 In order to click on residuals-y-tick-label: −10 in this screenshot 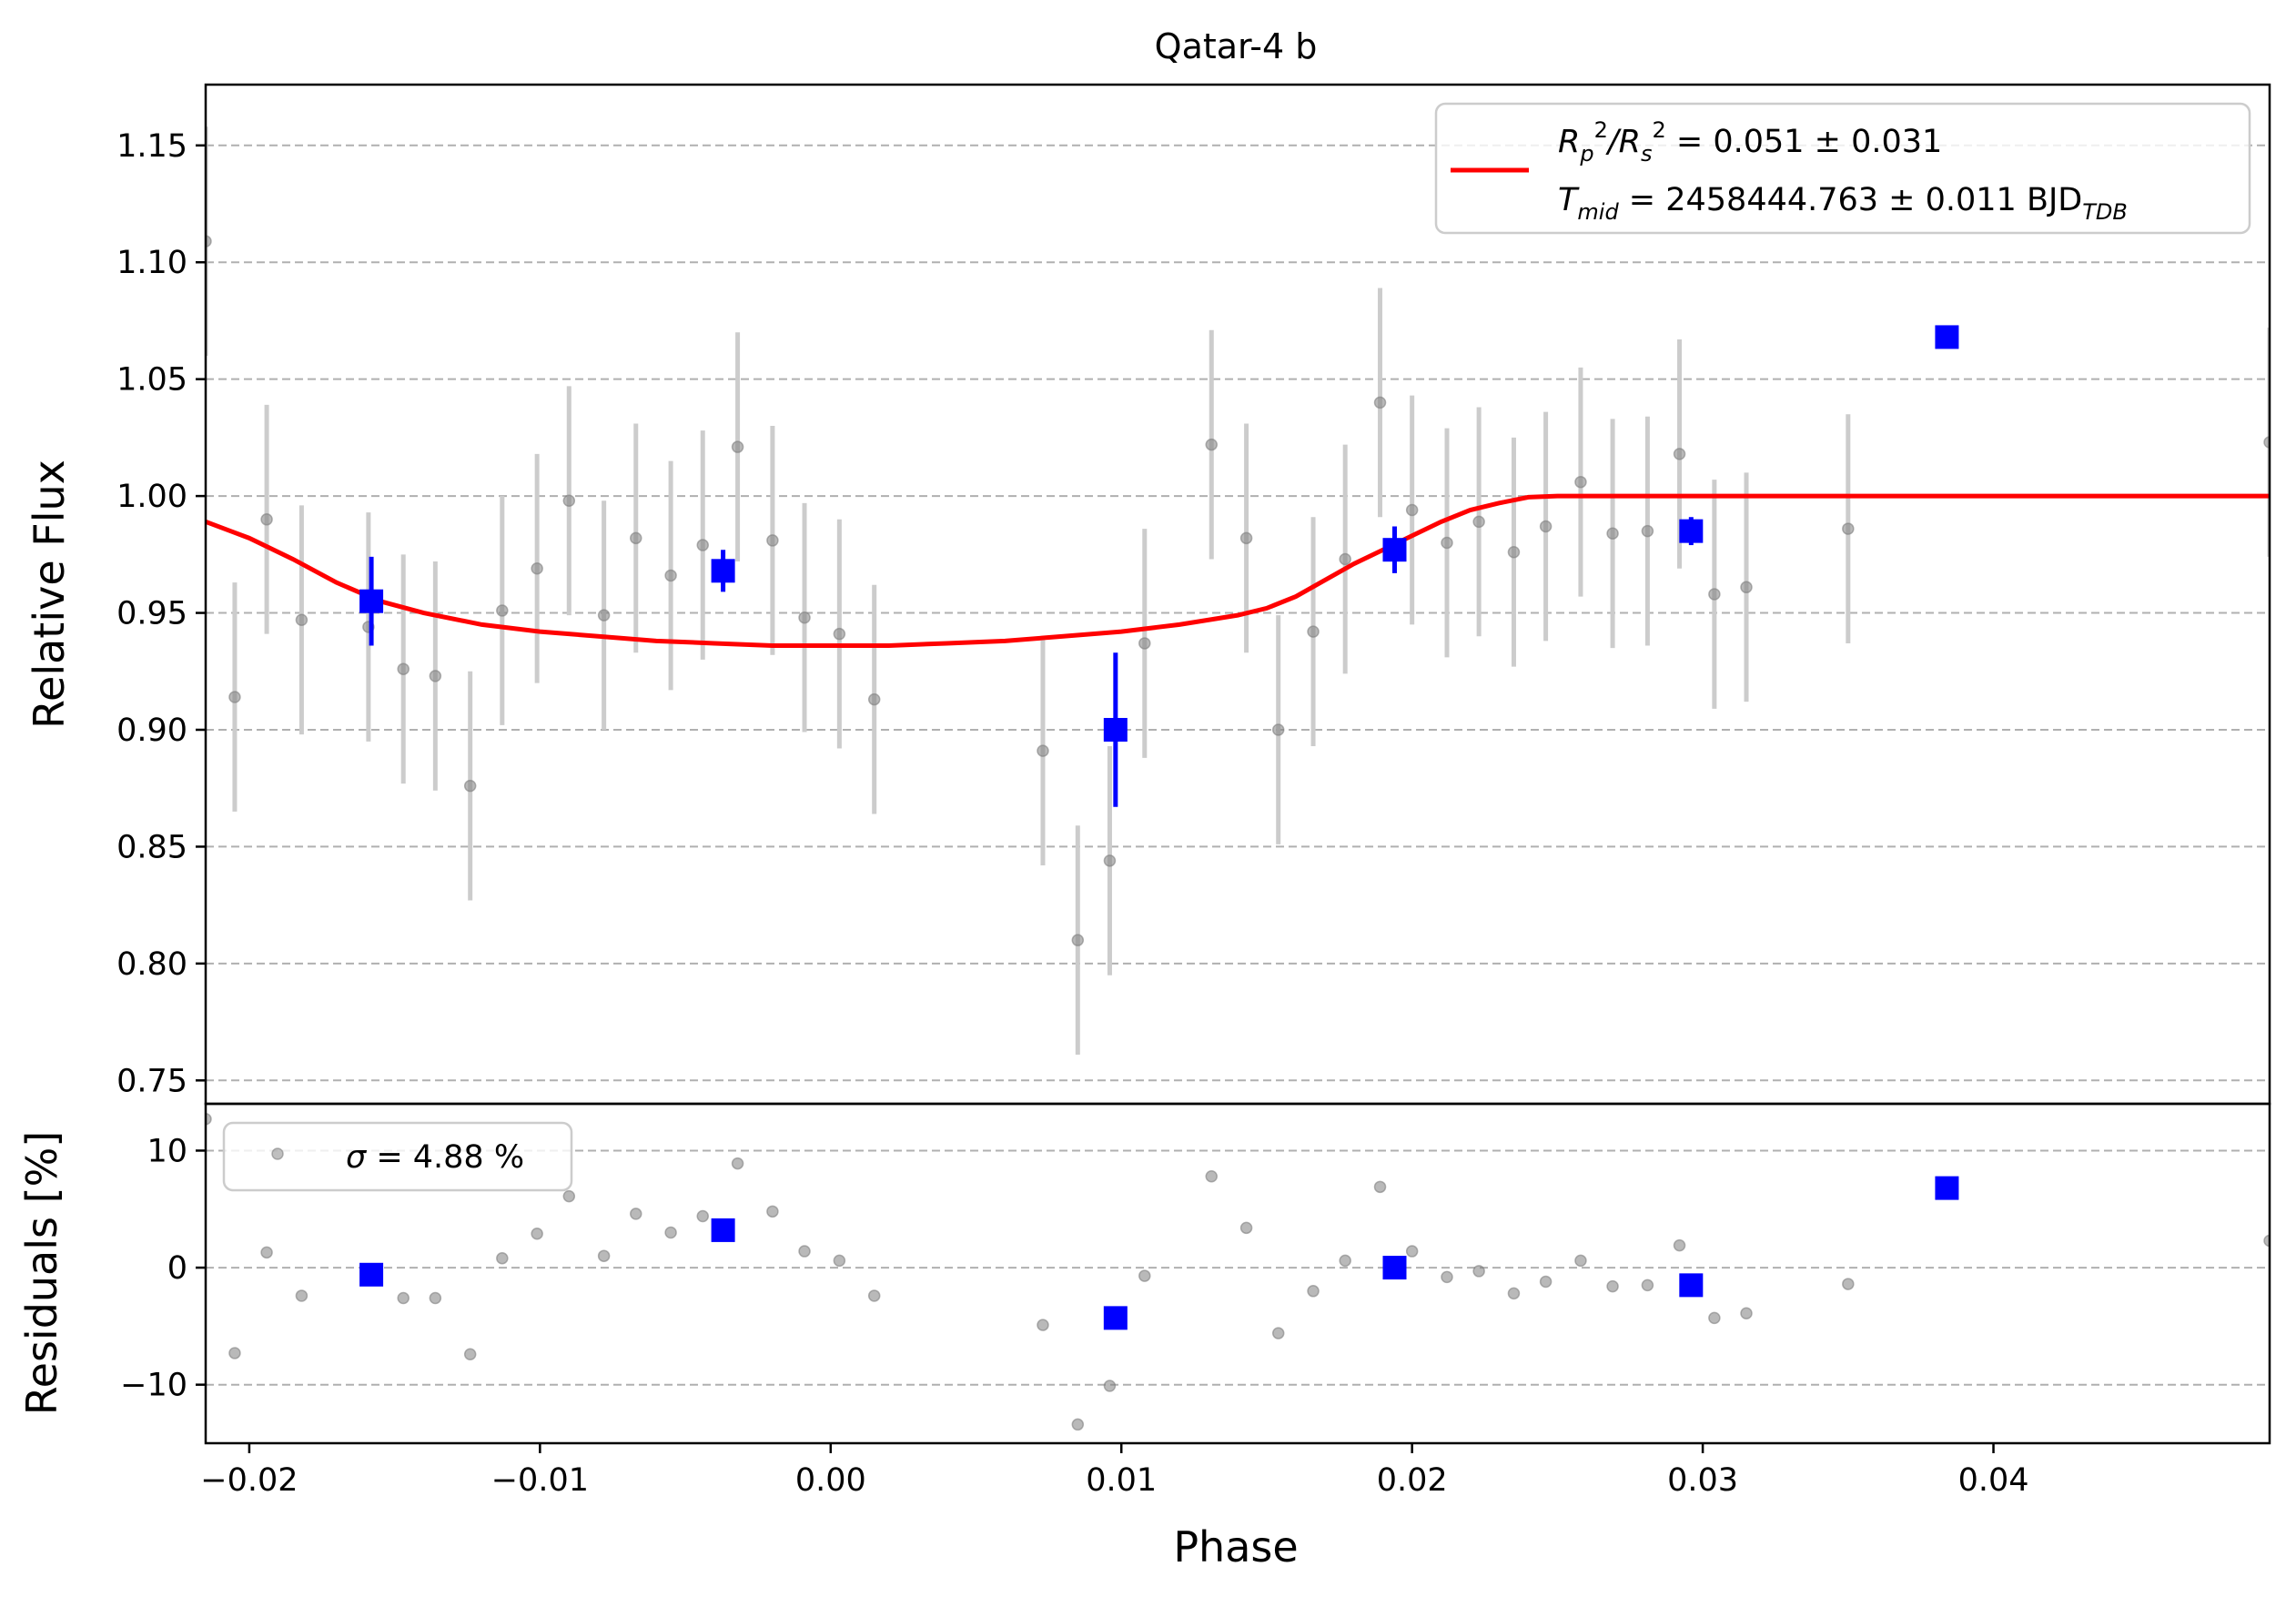, I will do `click(153, 1386)`.